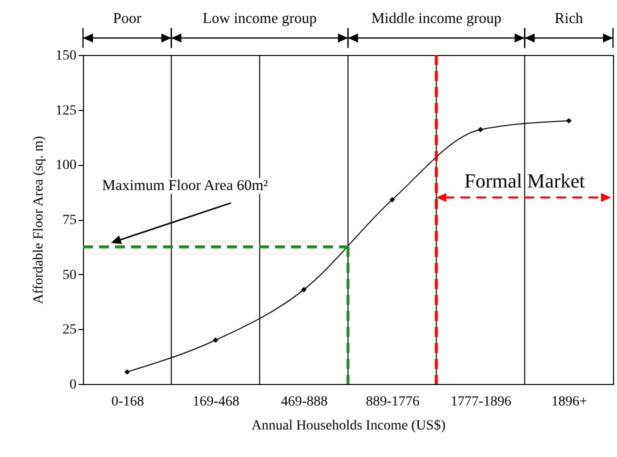 This screenshot has width=617, height=457. I want to click on y-axis-title: Affordable Floor Area (sq. m), so click(39, 220).